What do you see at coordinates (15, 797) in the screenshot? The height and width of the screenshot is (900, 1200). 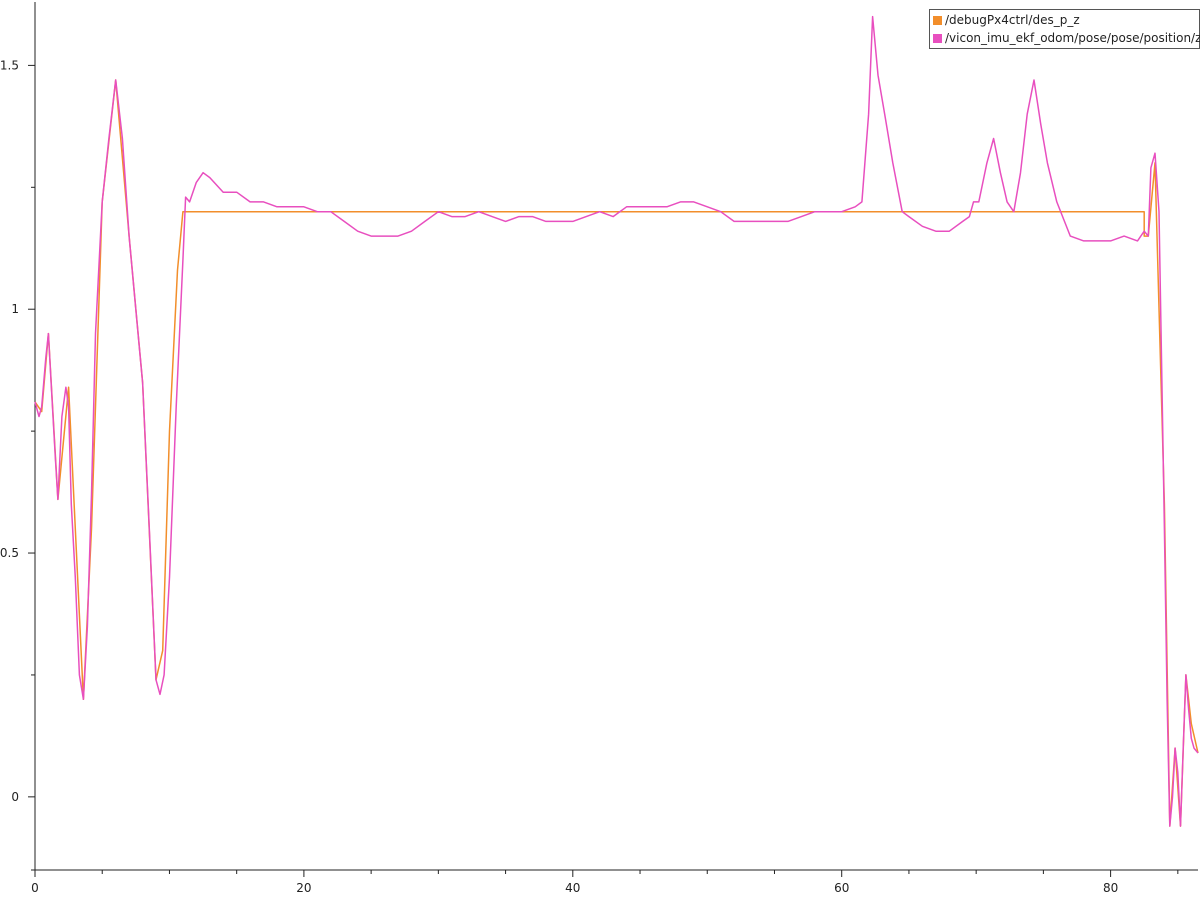 I see `y-tick-label: 0` at bounding box center [15, 797].